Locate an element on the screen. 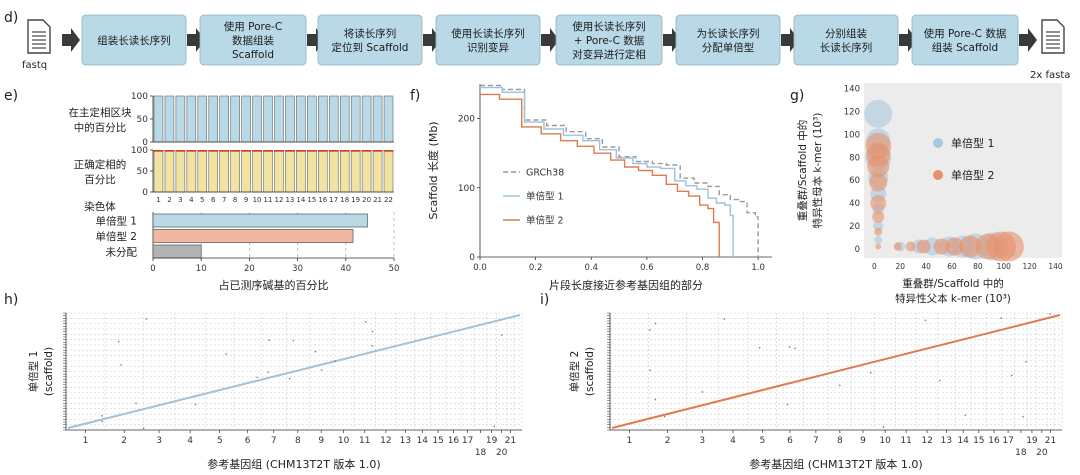  y-axis-label: 正确定相的 is located at coordinates (100, 164).